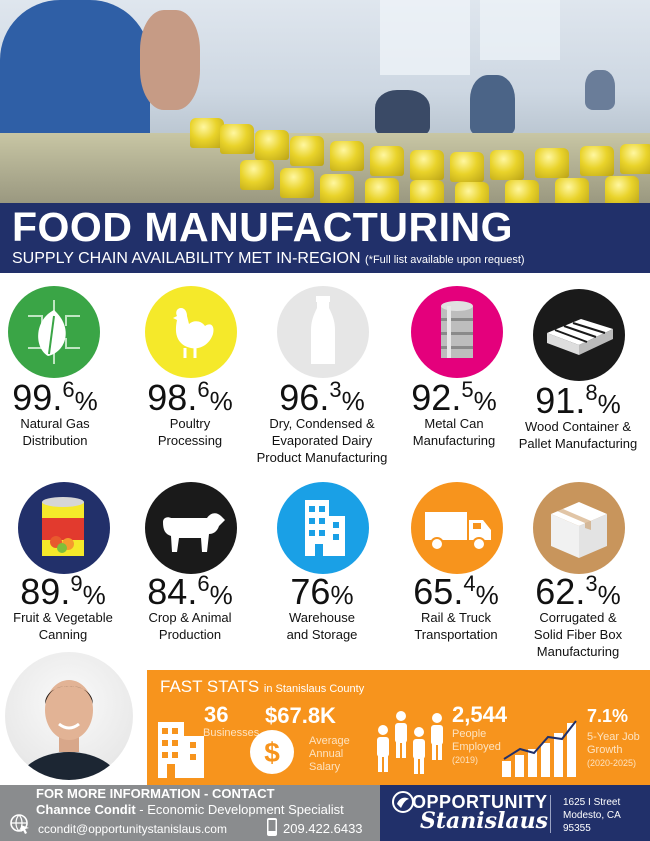 Image resolution: width=650 pixels, height=841 pixels. Describe the element at coordinates (539, 748) in the screenshot. I see `growth-chart-icon` at that location.